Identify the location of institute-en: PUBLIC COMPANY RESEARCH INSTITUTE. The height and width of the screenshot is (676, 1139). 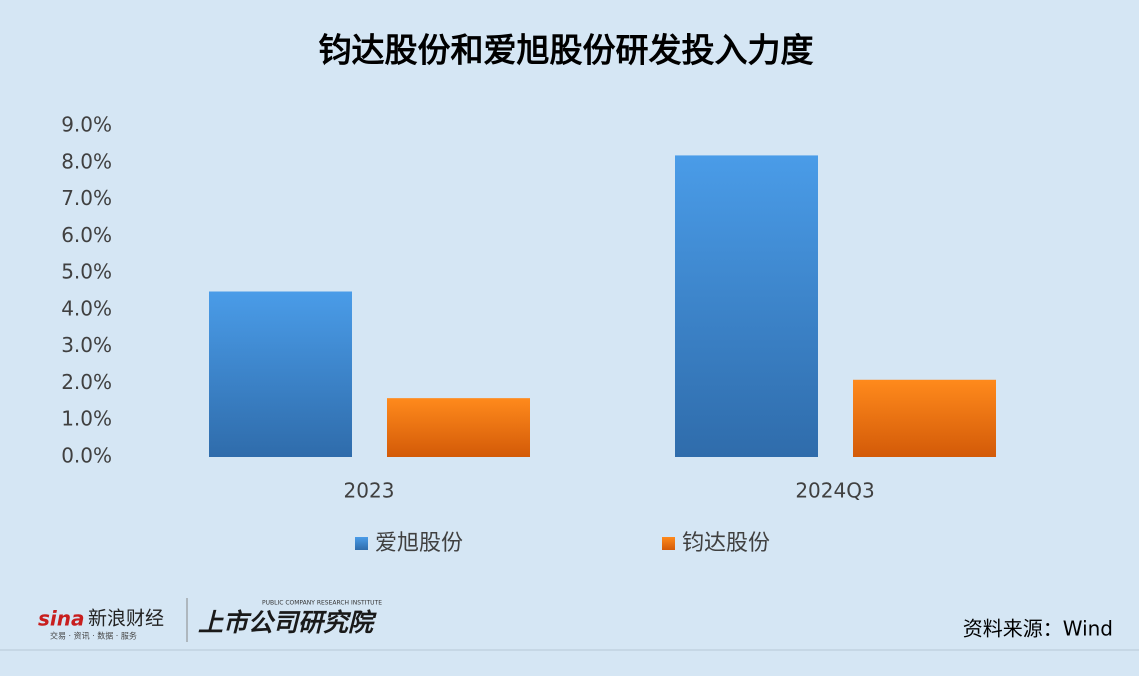
(322, 603).